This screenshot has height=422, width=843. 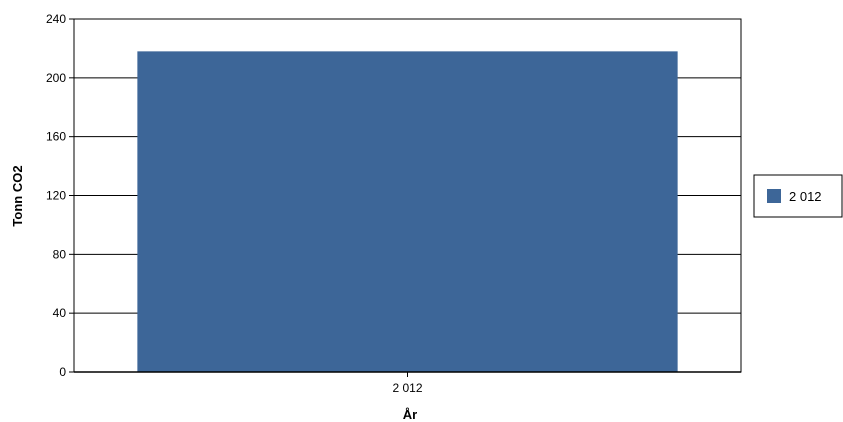 I want to click on x-axis-ticks: 2 012, so click(x=407, y=383).